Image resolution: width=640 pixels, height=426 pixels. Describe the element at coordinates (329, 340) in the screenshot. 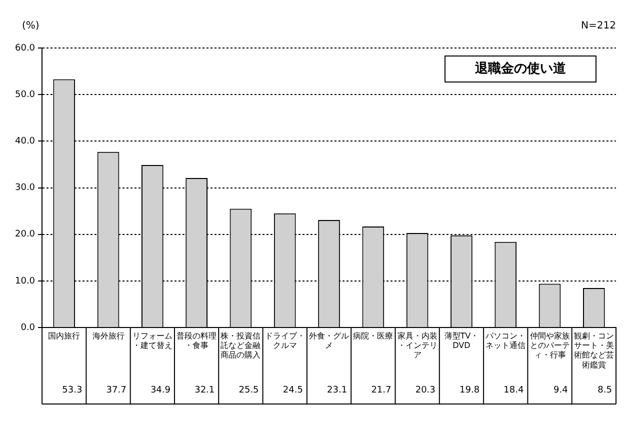

I see `x-tick-label: 外食・グルメ` at that location.